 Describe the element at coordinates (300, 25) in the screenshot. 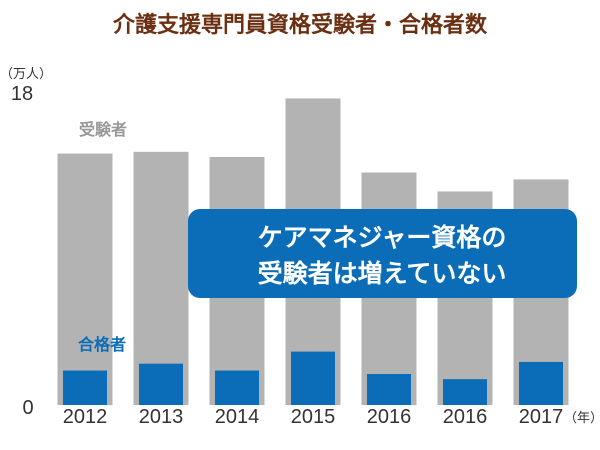

I see `chart-title: 介護支援専門員資格受験者・合格者数` at that location.